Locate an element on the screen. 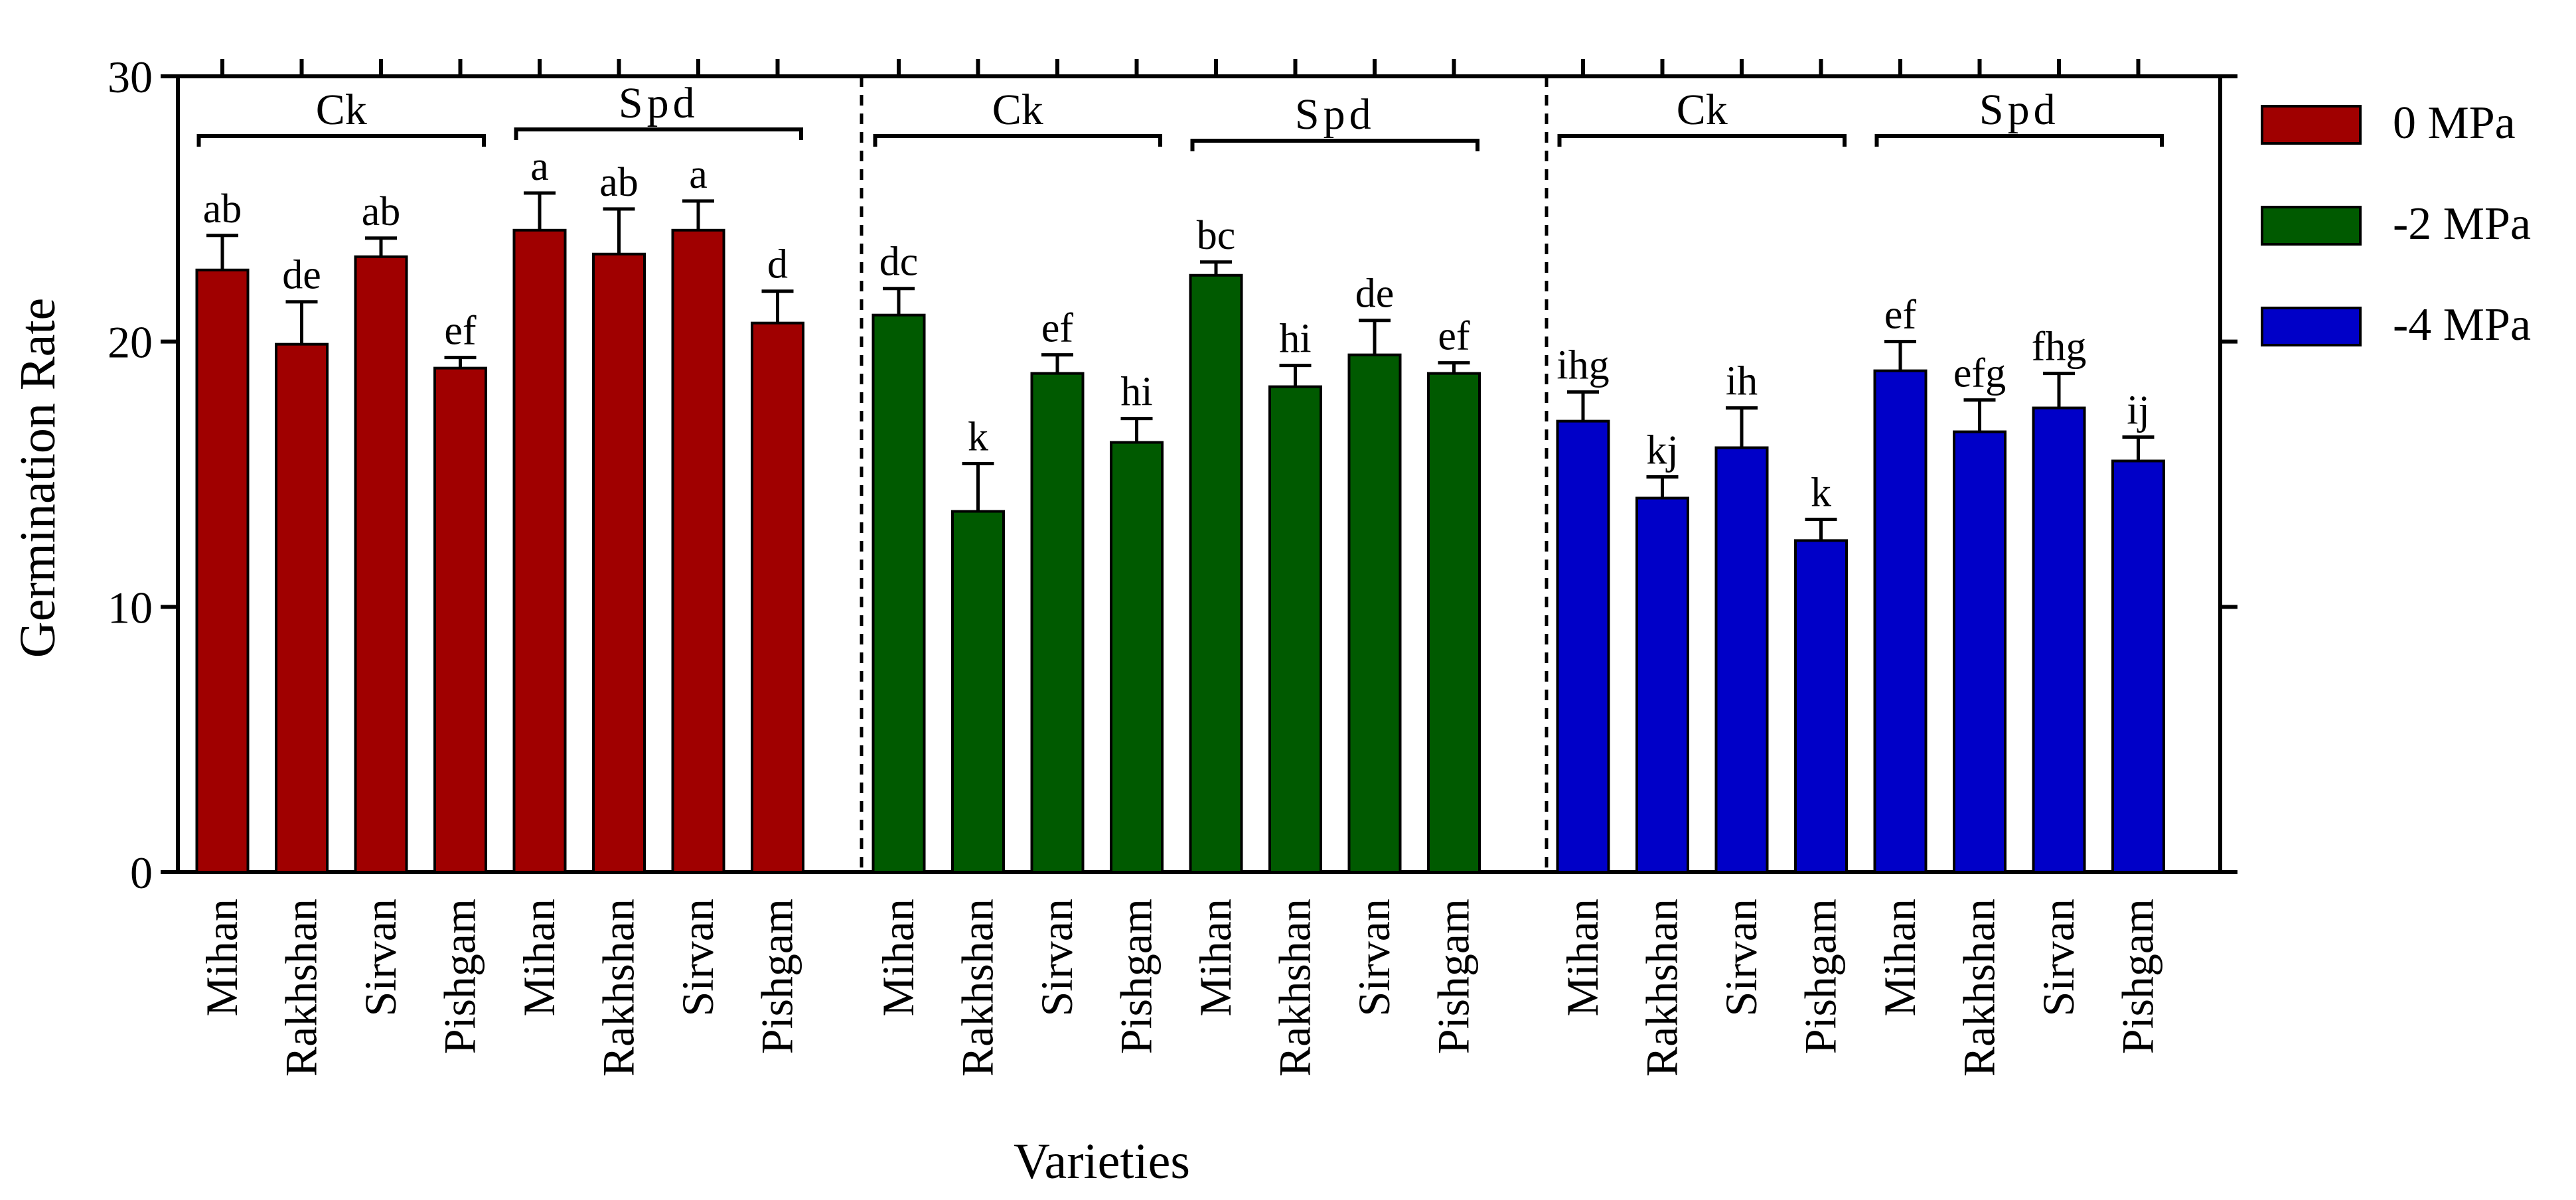 The width and height of the screenshot is (2576, 1200). bar-0MPa-Ck-Rakhshan is located at coordinates (302, 607).